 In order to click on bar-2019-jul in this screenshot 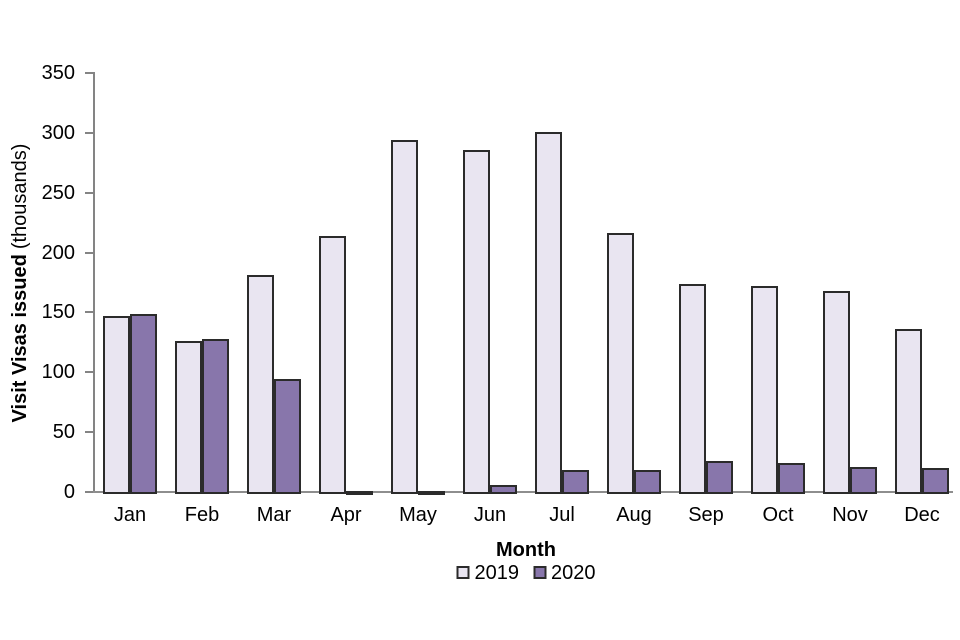, I will do `click(548, 312)`.